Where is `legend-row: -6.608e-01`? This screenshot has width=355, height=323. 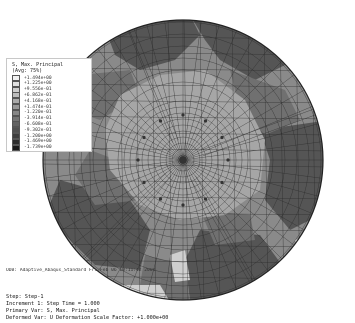 legend-row: -6.608e-01 is located at coordinates (32, 124).